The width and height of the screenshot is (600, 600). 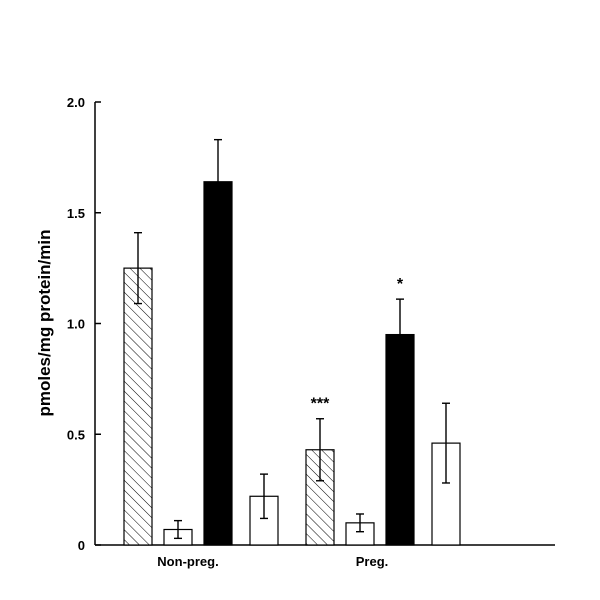 What do you see at coordinates (76, 434) in the screenshot?
I see `y-tick-label: 0.5` at bounding box center [76, 434].